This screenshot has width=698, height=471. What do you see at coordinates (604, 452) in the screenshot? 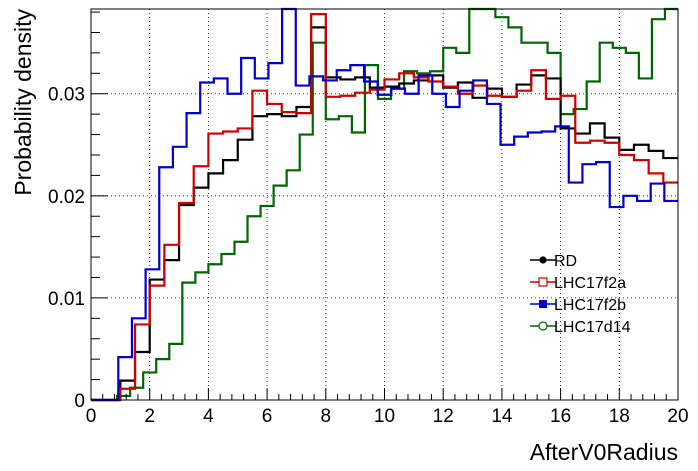
I see `x-axis-label: AfterV0Radius` at bounding box center [604, 452].